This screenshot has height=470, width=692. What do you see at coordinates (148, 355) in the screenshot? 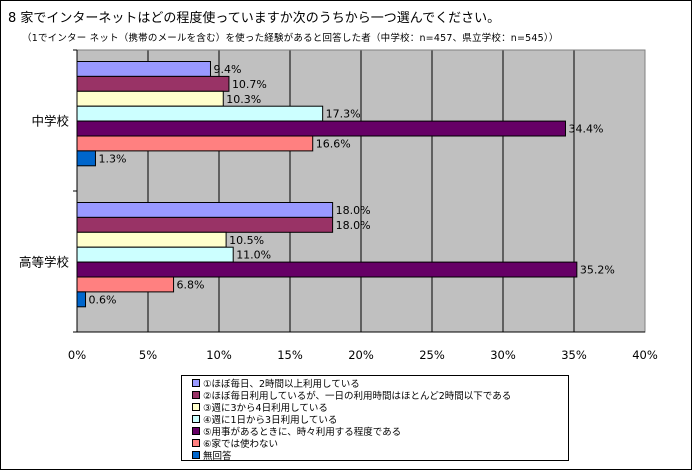
I see `x-tick-label: 5%` at bounding box center [148, 355].